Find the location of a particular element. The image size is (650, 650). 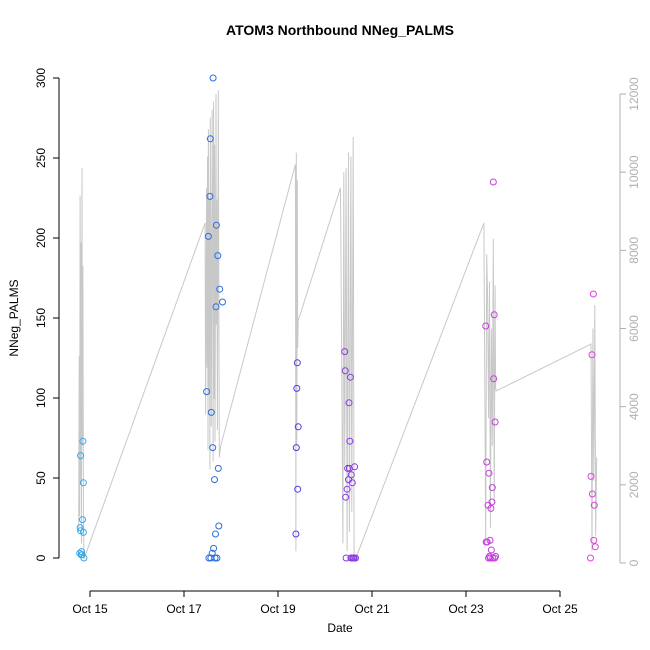

y-tick-label: 150 is located at coordinates (41, 318).